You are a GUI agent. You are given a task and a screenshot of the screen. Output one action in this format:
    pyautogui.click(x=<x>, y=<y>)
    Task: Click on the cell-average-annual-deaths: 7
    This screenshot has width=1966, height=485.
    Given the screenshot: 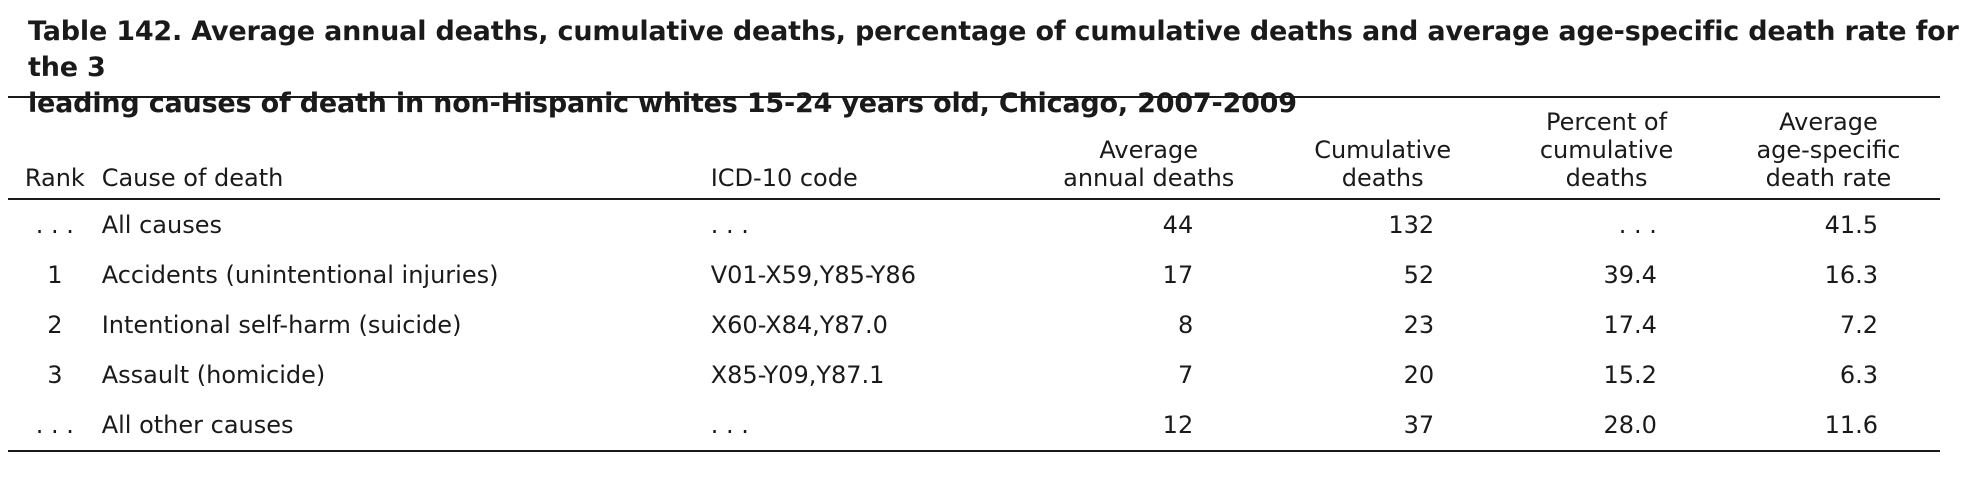 What is the action you would take?
    pyautogui.click(x=1185, y=375)
    